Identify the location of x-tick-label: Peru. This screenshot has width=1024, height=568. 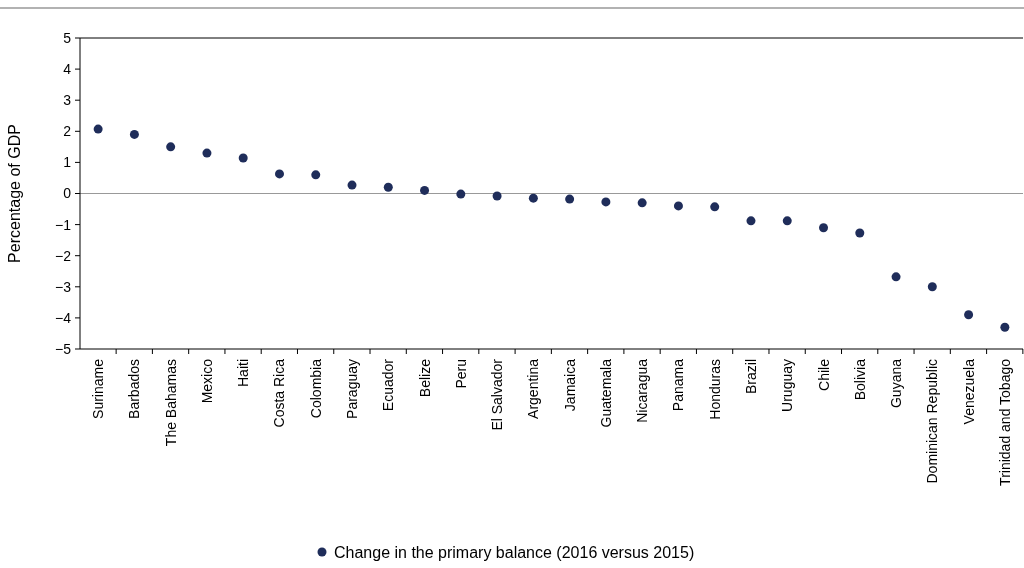
(460, 374).